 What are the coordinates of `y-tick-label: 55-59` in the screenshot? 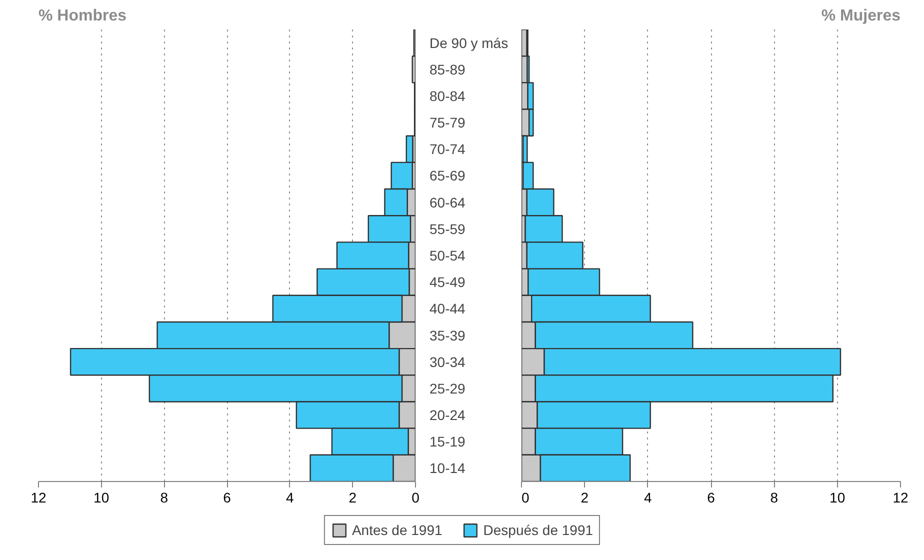 It's located at (448, 228).